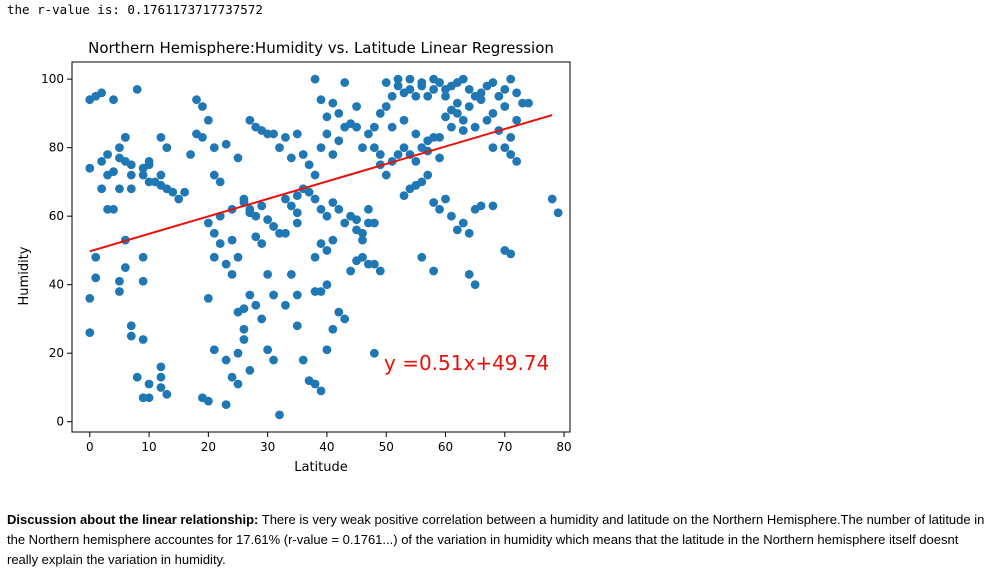  What do you see at coordinates (56, 148) in the screenshot?
I see `y-tick-label: 80` at bounding box center [56, 148].